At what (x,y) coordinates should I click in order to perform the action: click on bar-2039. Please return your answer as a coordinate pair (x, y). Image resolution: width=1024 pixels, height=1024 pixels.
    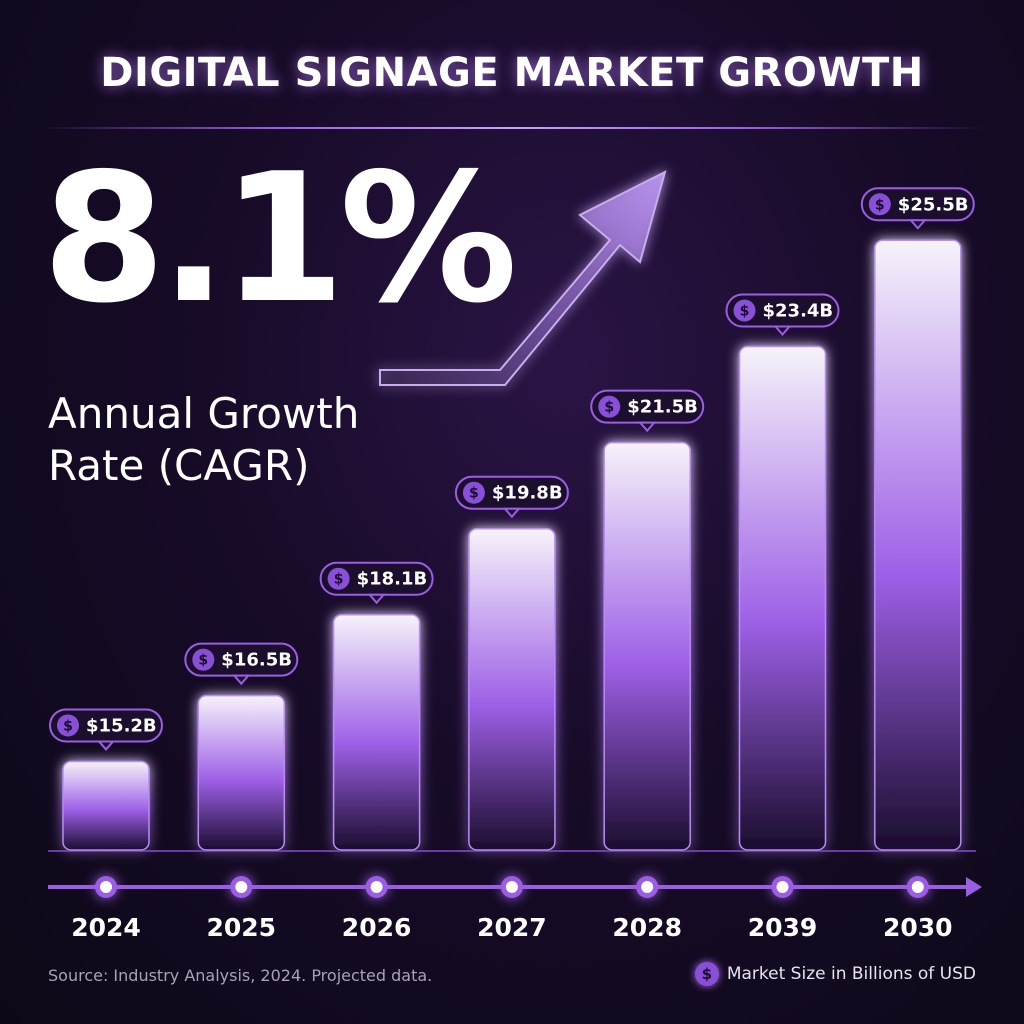
    Looking at the image, I should click on (782, 598).